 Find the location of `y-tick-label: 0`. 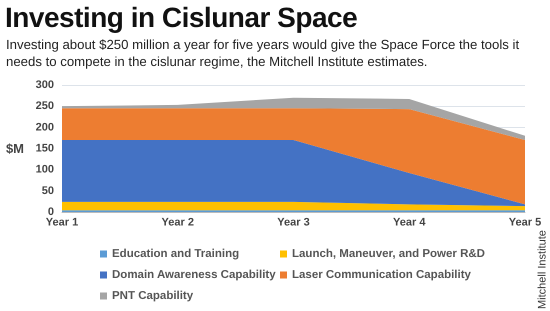

y-tick-label: 0 is located at coordinates (51, 212).